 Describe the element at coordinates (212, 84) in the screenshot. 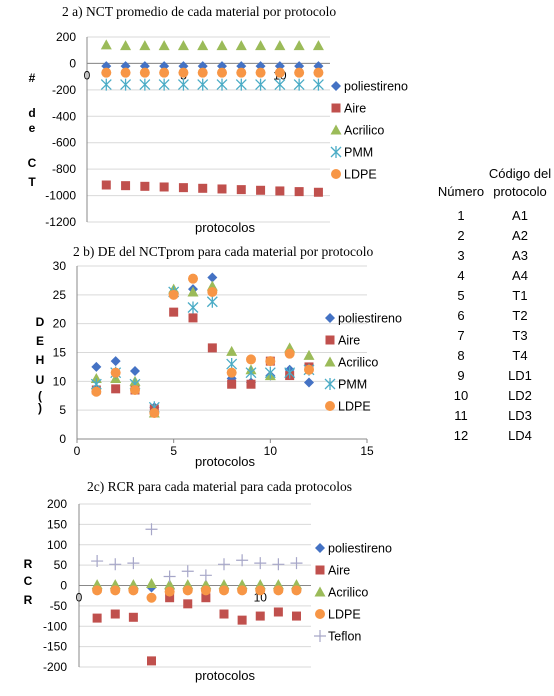

I see `series-pmm` at that location.